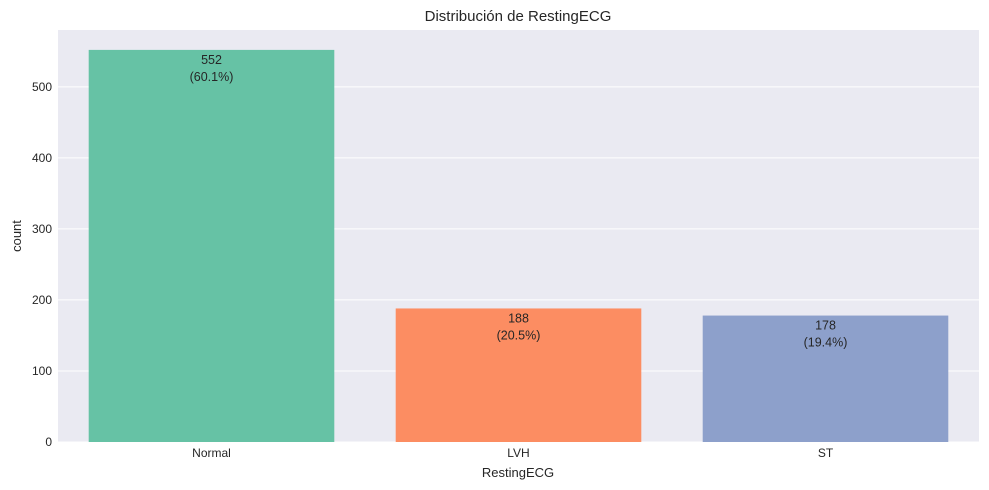 This screenshot has height=490, width=989. What do you see at coordinates (518, 375) in the screenshot?
I see `bar-lvh` at bounding box center [518, 375].